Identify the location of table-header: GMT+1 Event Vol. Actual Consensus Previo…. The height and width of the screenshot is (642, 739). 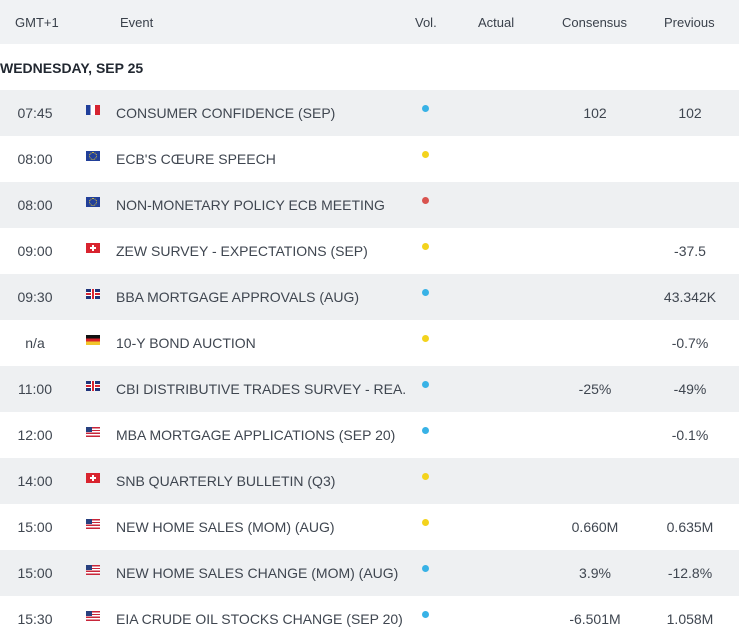
(369, 22).